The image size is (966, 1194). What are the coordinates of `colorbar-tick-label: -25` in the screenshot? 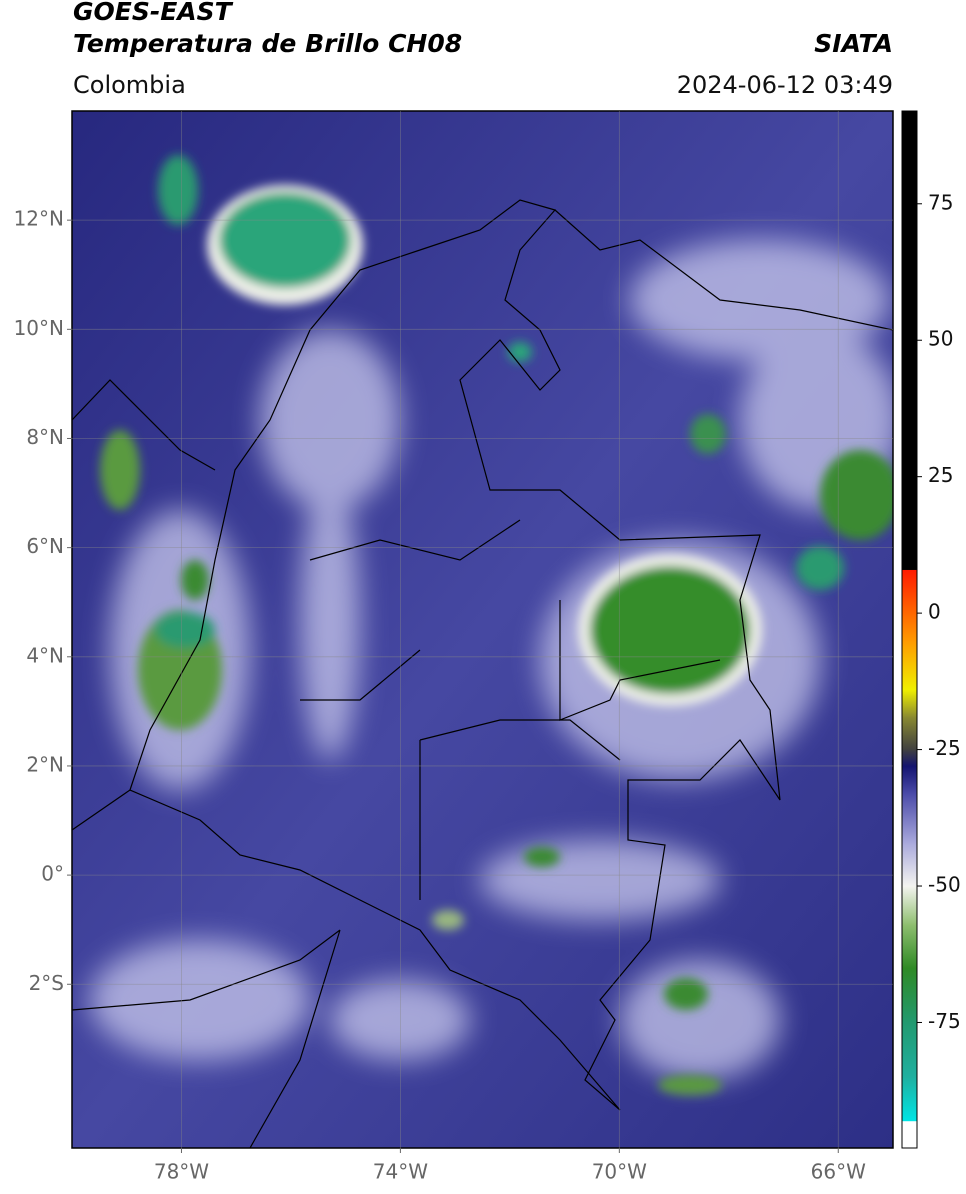 It's located at (944, 748).